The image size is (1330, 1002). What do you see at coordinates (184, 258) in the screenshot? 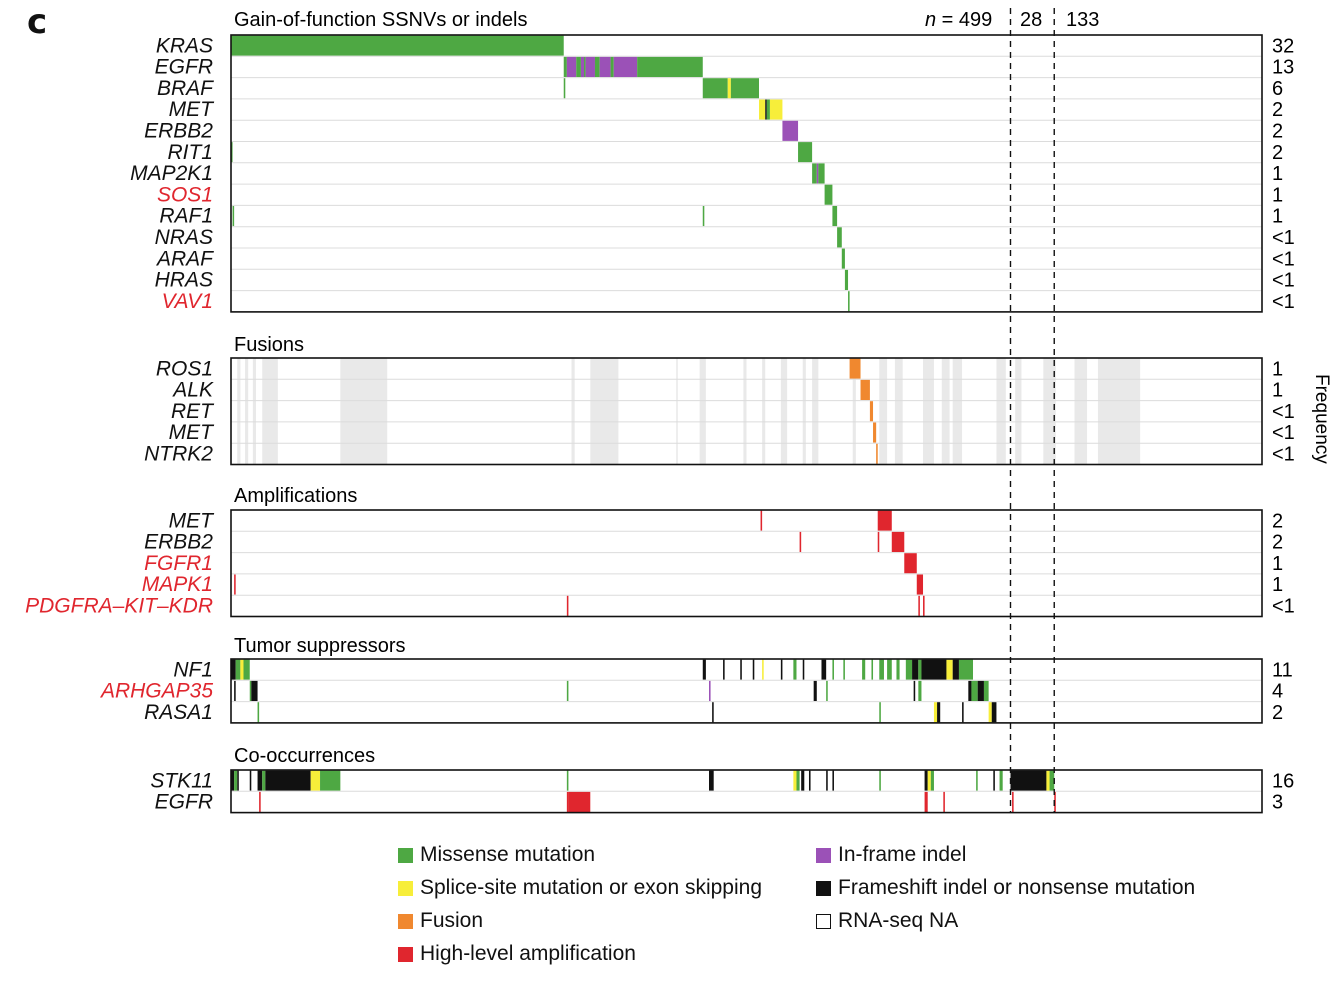
I see `gene-label-araf: ARAF` at bounding box center [184, 258].